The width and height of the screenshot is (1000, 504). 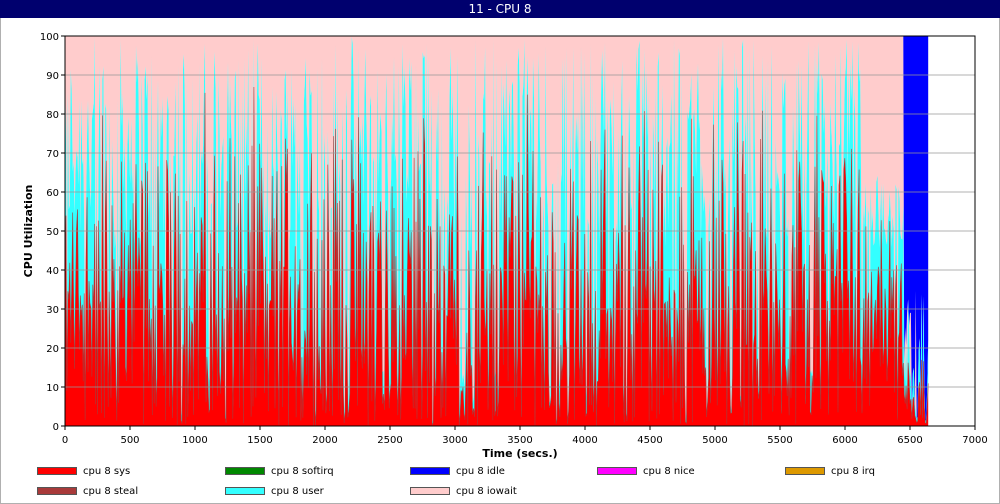 What do you see at coordinates (853, 471) in the screenshot?
I see `legend-label: cpu 8 irq` at bounding box center [853, 471].